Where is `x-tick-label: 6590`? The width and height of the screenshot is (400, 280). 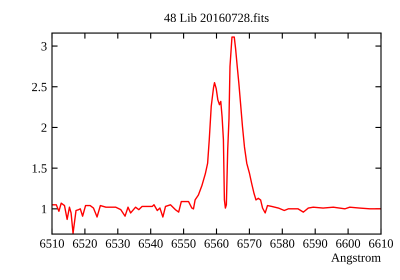 x-tick-label: 6590 is located at coordinates (315, 243).